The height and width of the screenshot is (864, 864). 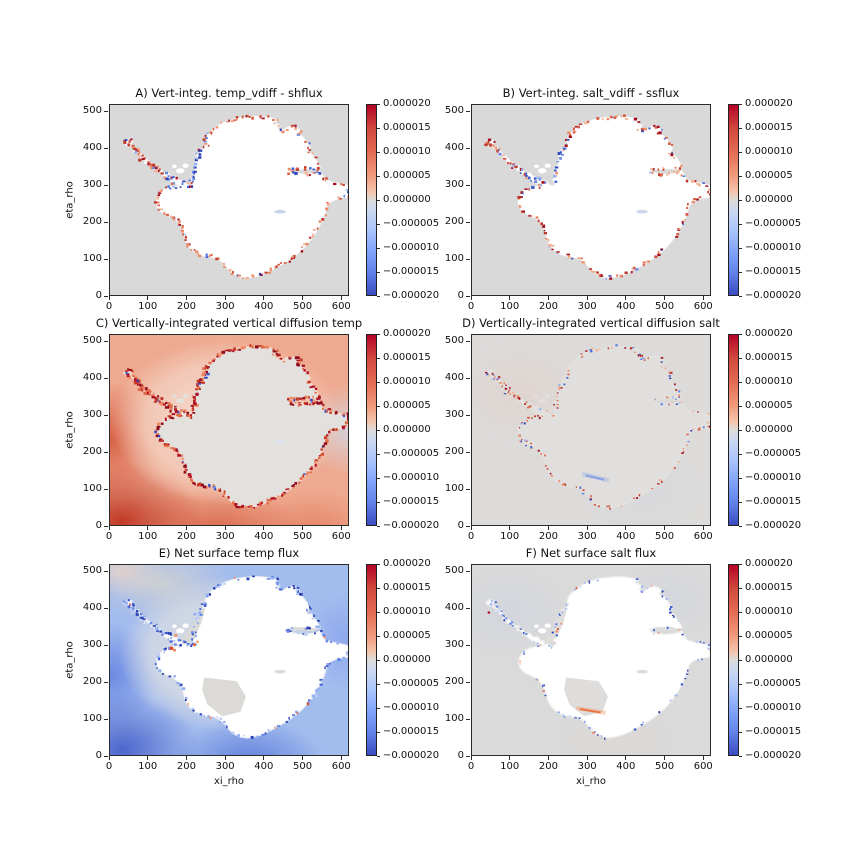 What do you see at coordinates (264, 306) in the screenshot?
I see `x-ticklabel: 400` at bounding box center [264, 306].